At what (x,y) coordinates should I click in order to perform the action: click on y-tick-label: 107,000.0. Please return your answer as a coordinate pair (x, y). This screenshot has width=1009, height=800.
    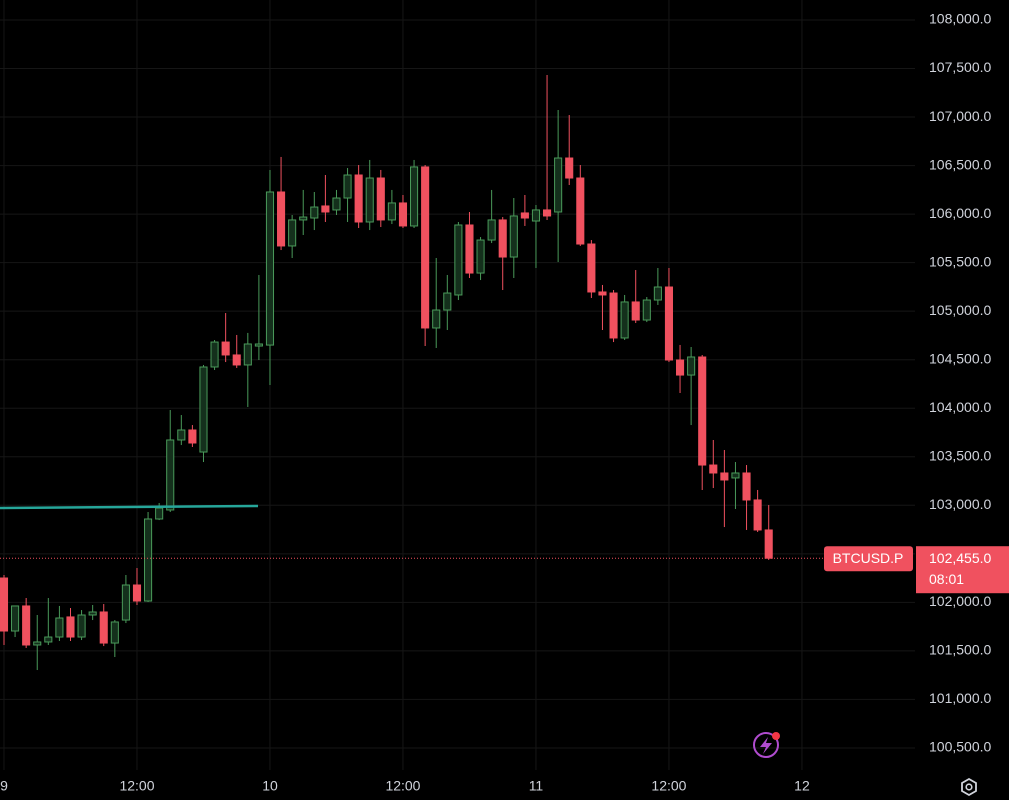
    Looking at the image, I should click on (960, 116).